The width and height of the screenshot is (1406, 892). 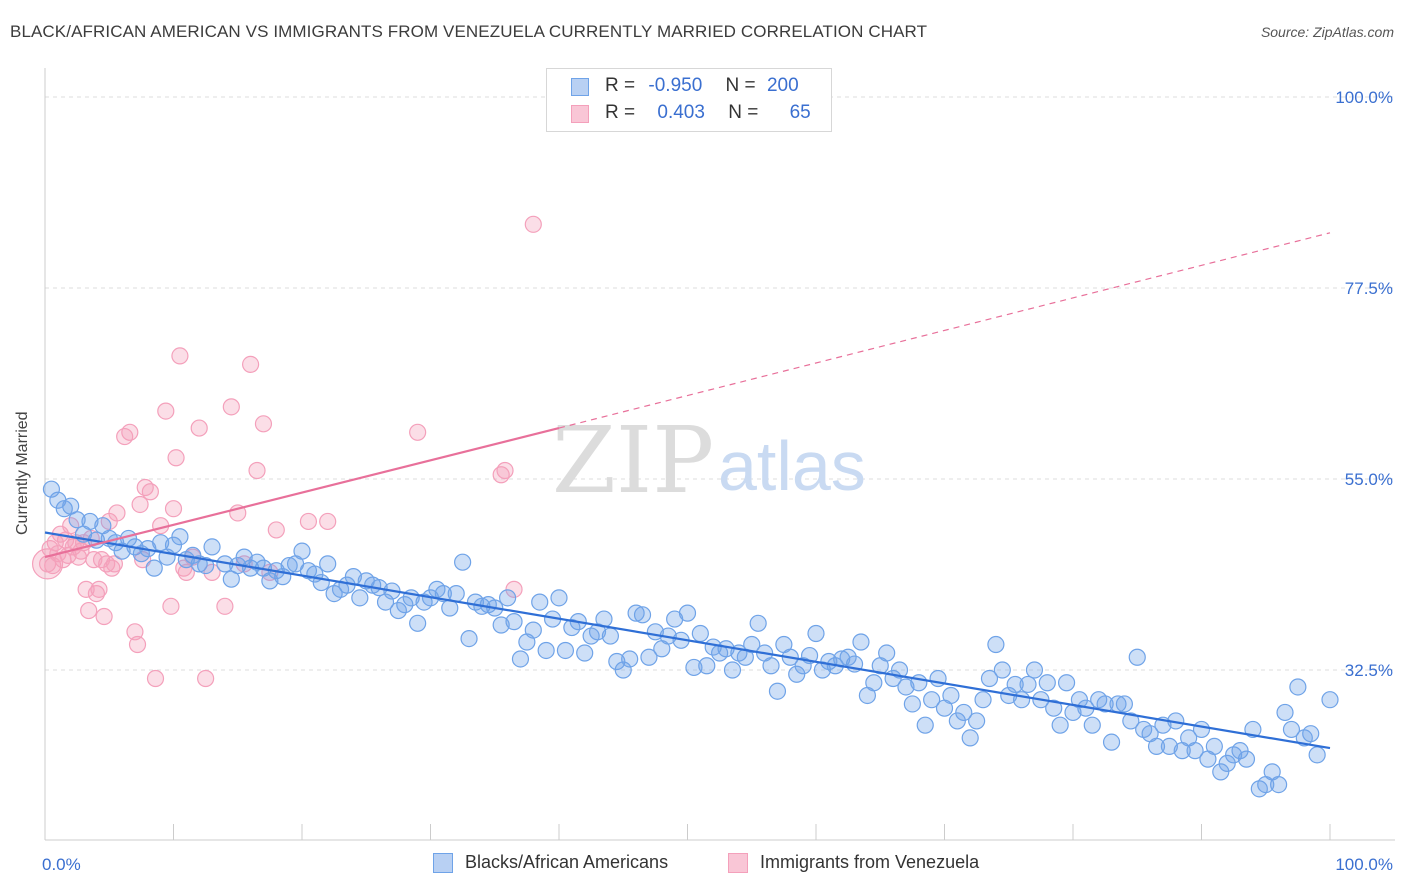 What do you see at coordinates (1364, 384) in the screenshot?
I see `y-tick-labels: 100.0% 77.5% 55.0% 32.5%` at bounding box center [1364, 384].